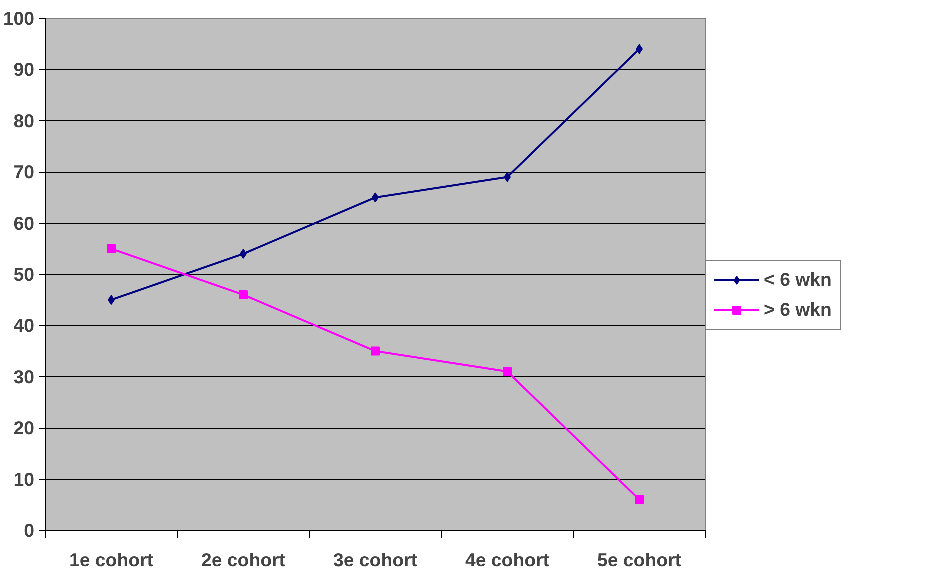 The width and height of the screenshot is (926, 583). I want to click on legend-label: < 6 wkn, so click(798, 280).